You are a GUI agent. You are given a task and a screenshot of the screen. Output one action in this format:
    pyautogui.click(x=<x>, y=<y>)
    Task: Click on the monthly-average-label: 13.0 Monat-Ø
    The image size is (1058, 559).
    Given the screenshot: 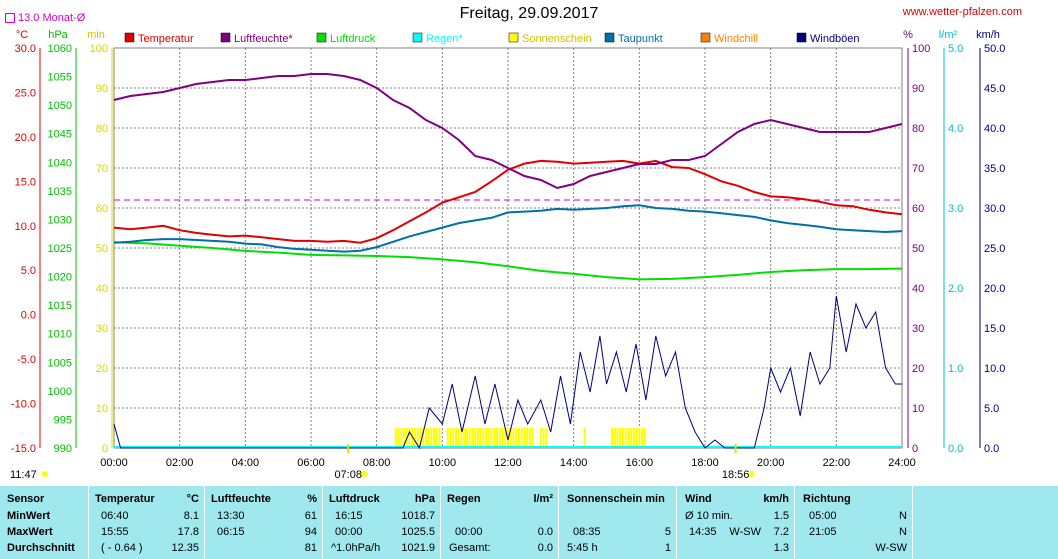 What is the action you would take?
    pyautogui.click(x=52, y=18)
    